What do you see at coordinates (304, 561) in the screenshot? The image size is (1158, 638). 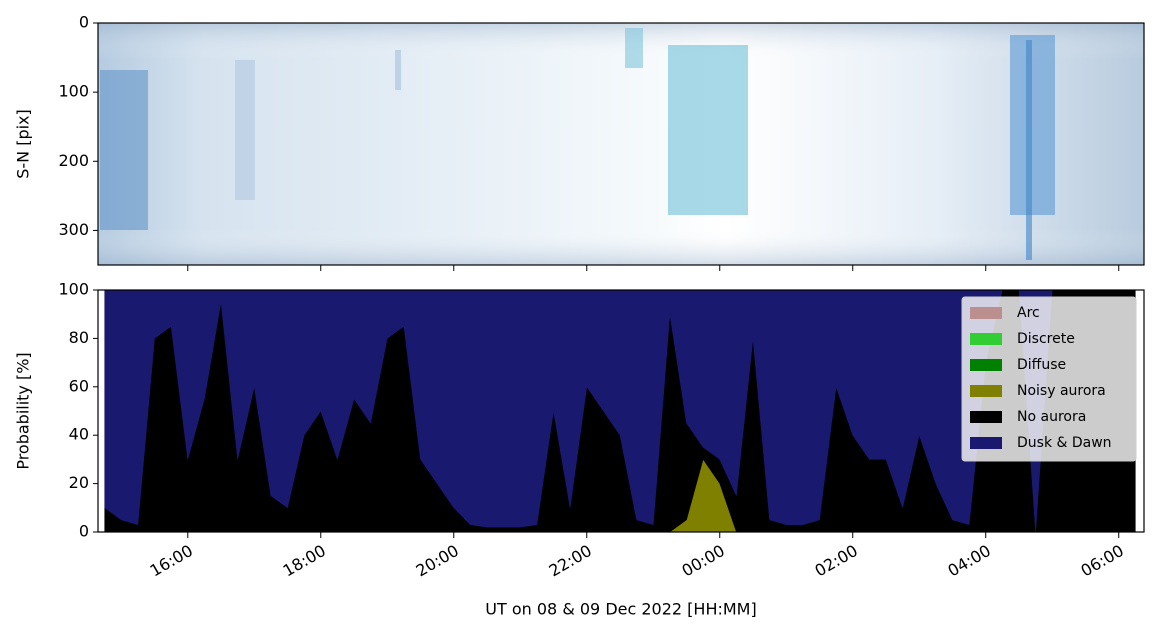 I see `x-tick-label: 18:00` at bounding box center [304, 561].